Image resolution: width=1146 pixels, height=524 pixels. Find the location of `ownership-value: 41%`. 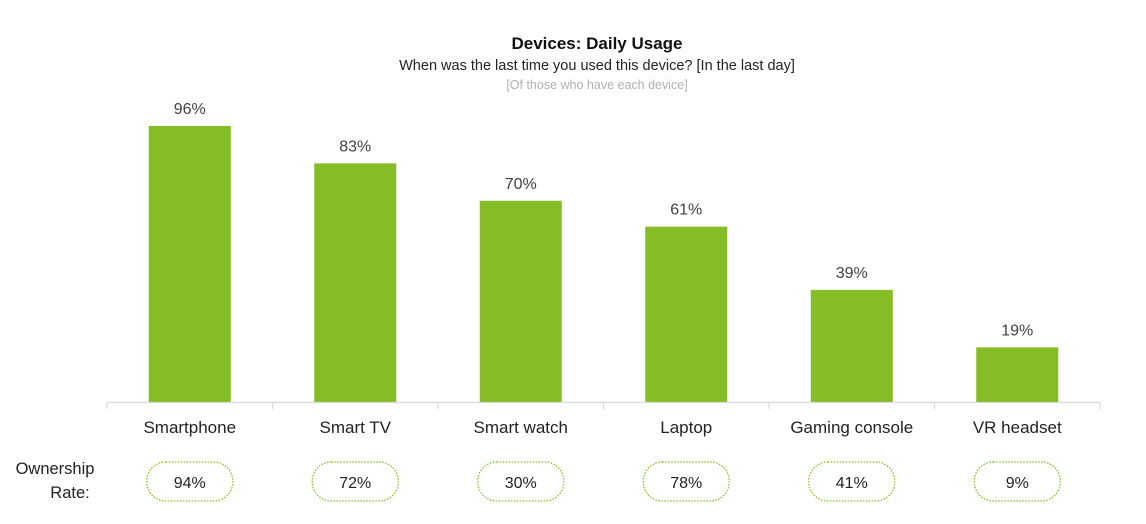

ownership-value: 41% is located at coordinates (852, 483).